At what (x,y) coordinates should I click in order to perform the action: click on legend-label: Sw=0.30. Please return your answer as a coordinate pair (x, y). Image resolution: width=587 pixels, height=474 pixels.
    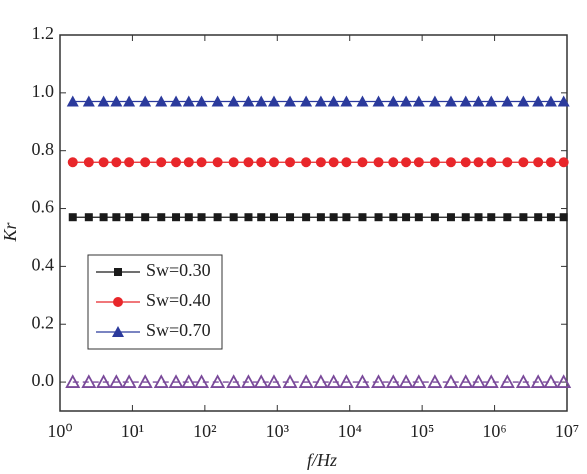
    Looking at the image, I should click on (178, 270).